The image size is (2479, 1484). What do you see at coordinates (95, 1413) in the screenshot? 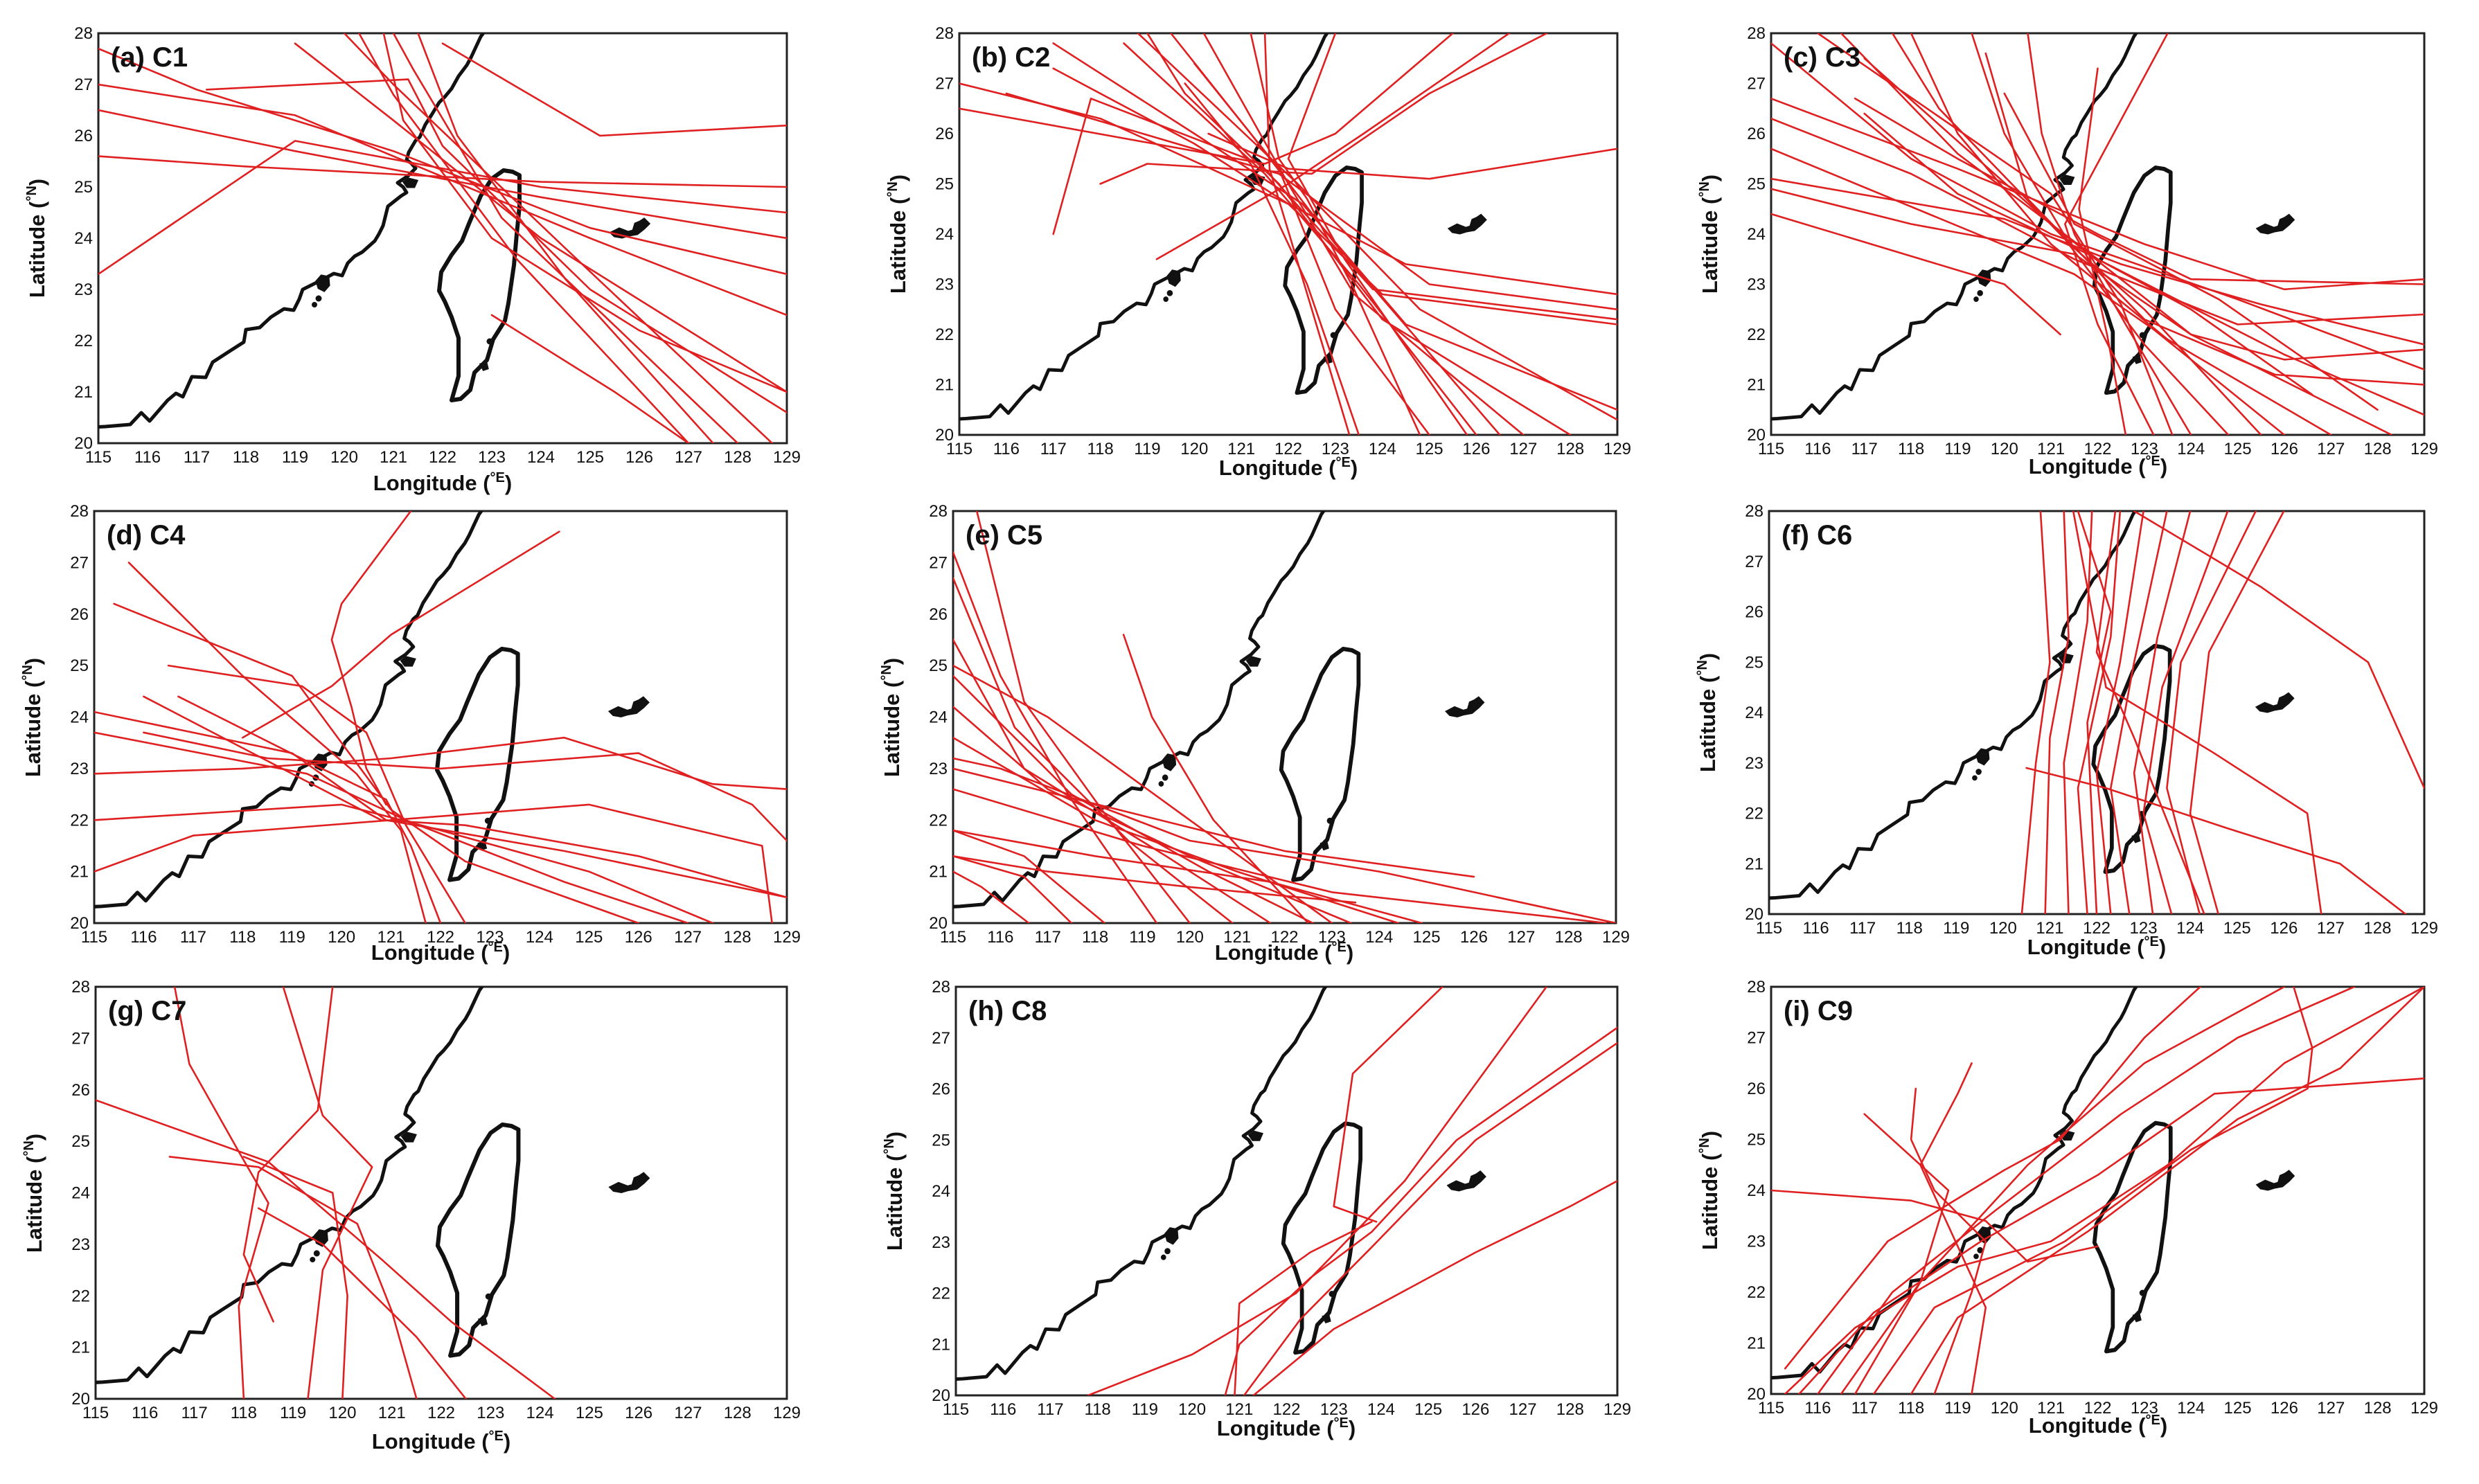
I see `x-tick-label: 115` at bounding box center [95, 1413].